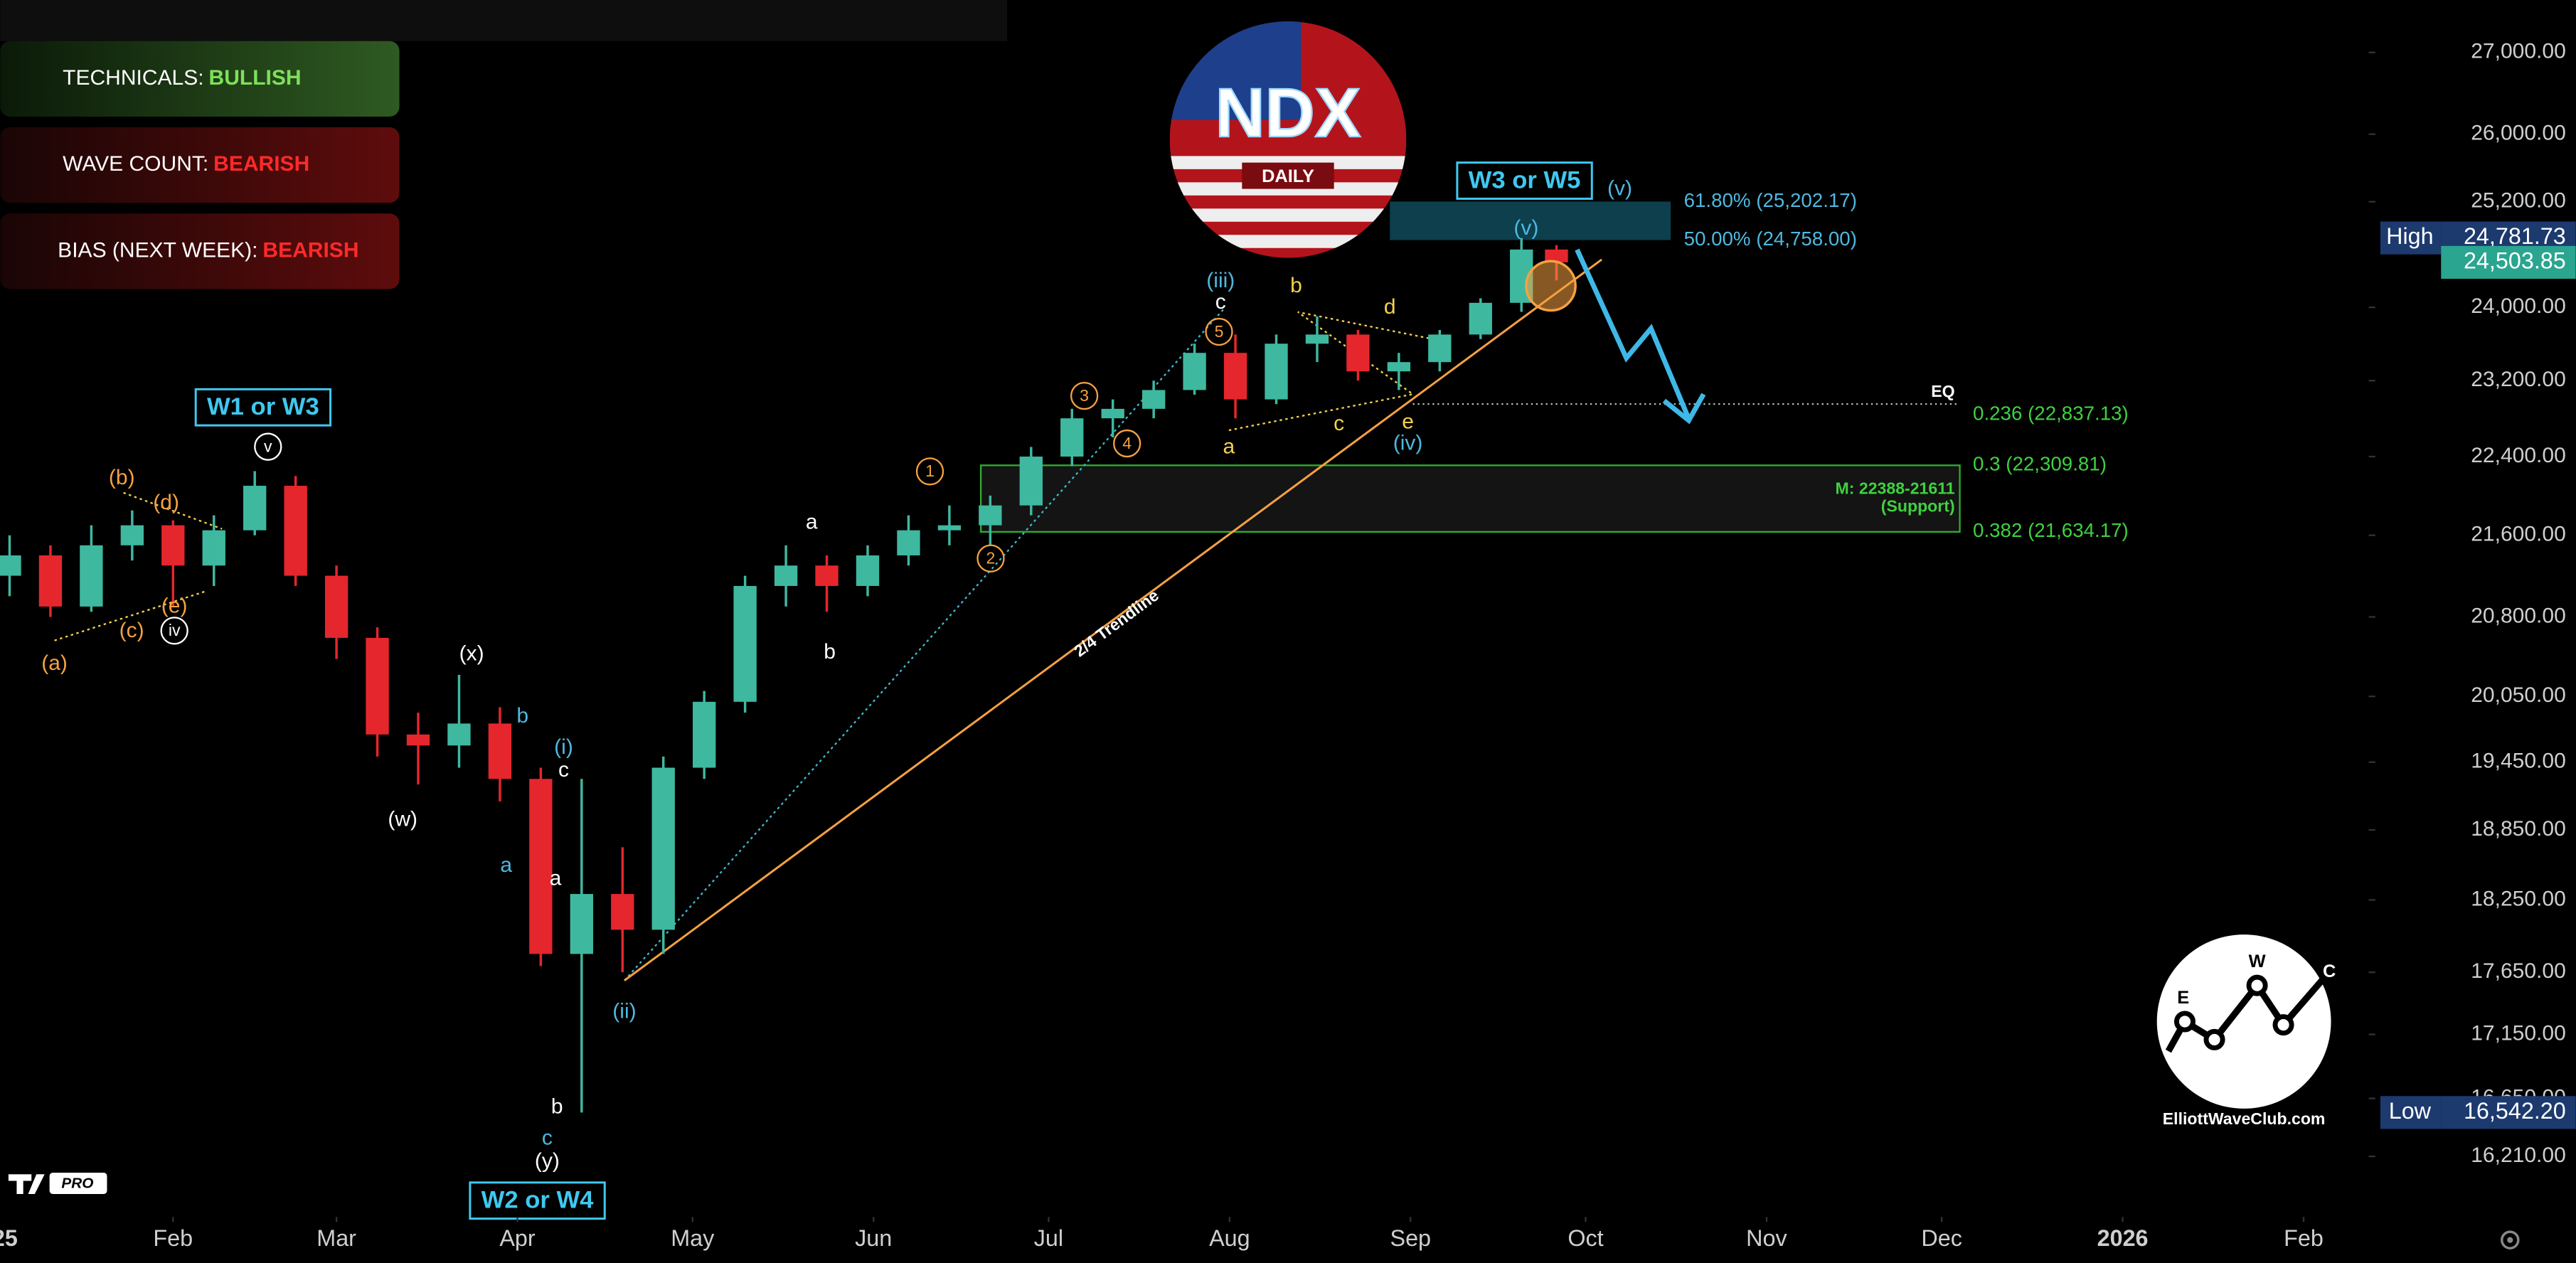  I want to click on wave-label: iv, so click(175, 630).